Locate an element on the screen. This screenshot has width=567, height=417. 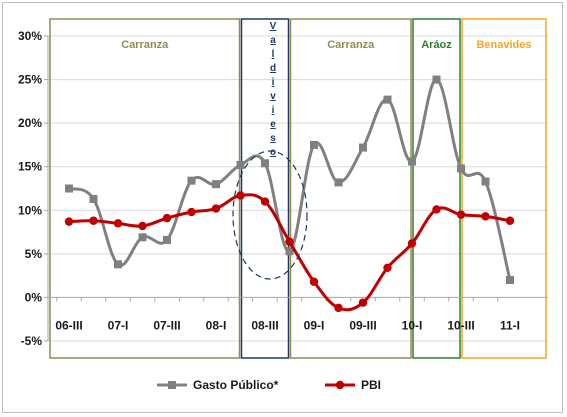
y-tick-label: 10% is located at coordinates (30, 210).